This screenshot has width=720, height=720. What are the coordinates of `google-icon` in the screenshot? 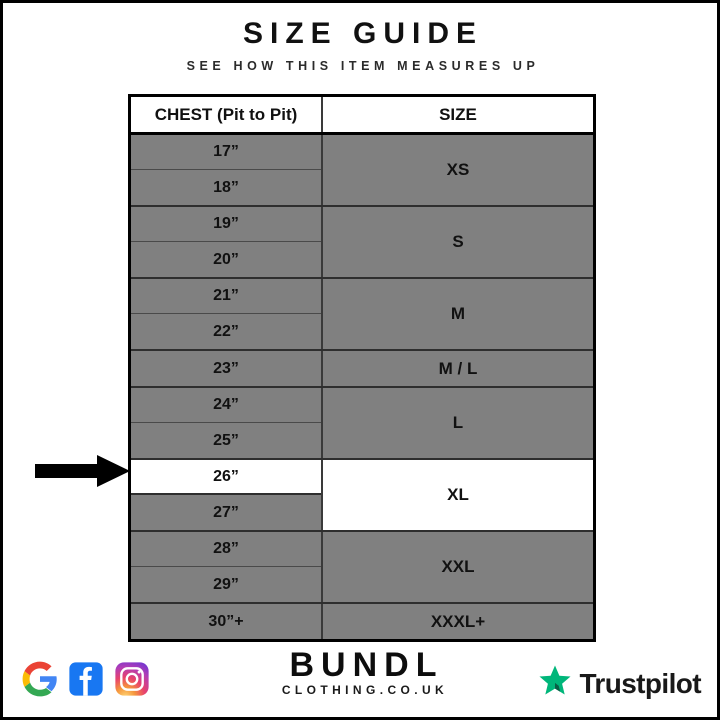 It's located at (40, 679).